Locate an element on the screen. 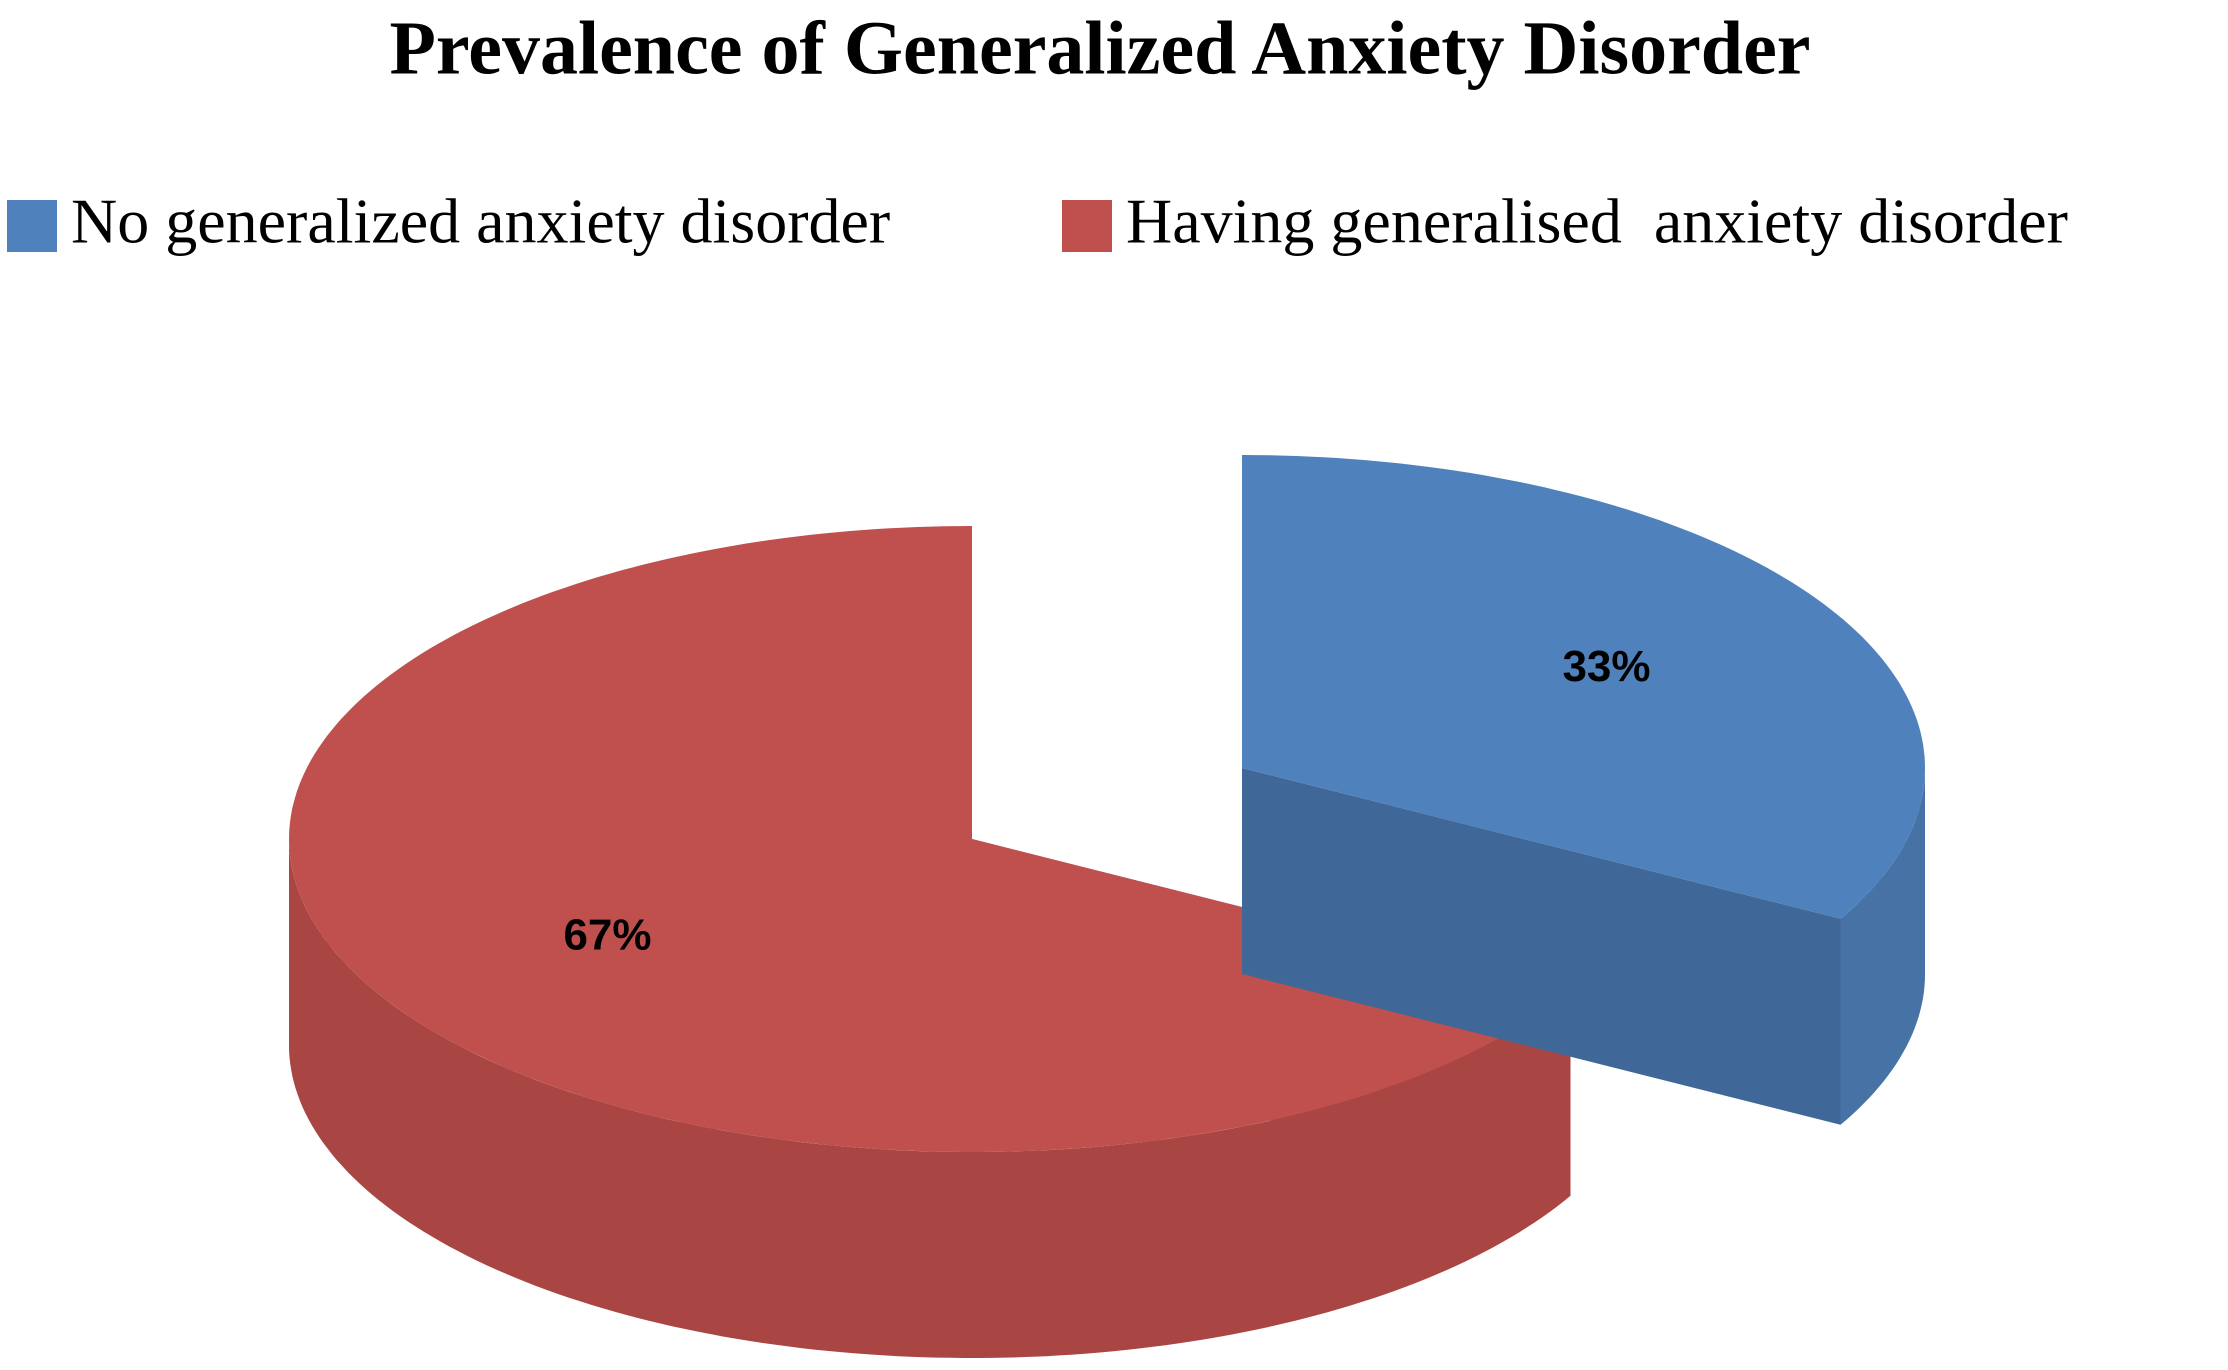 The image size is (2228, 1370). slice is located at coordinates (1583, 687).